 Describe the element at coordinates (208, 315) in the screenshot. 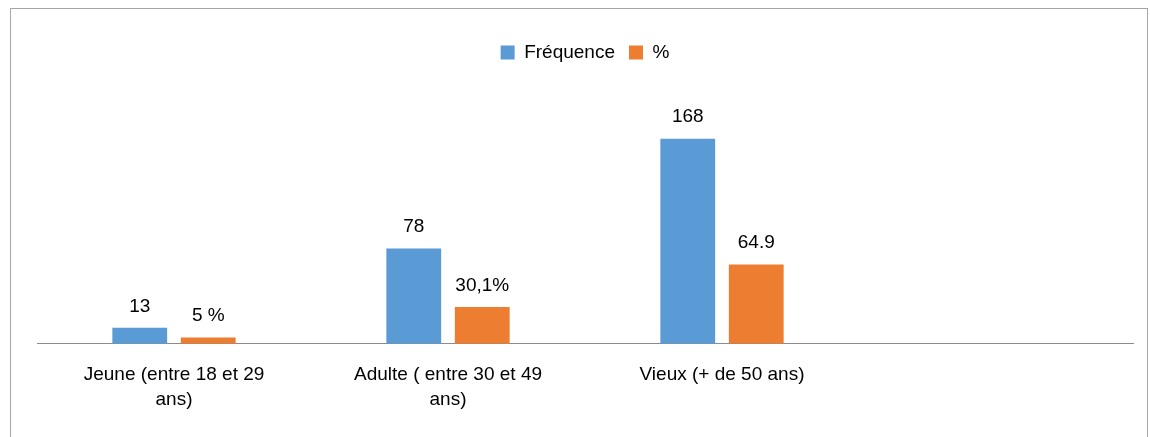

I see `data-label: 5 %` at that location.